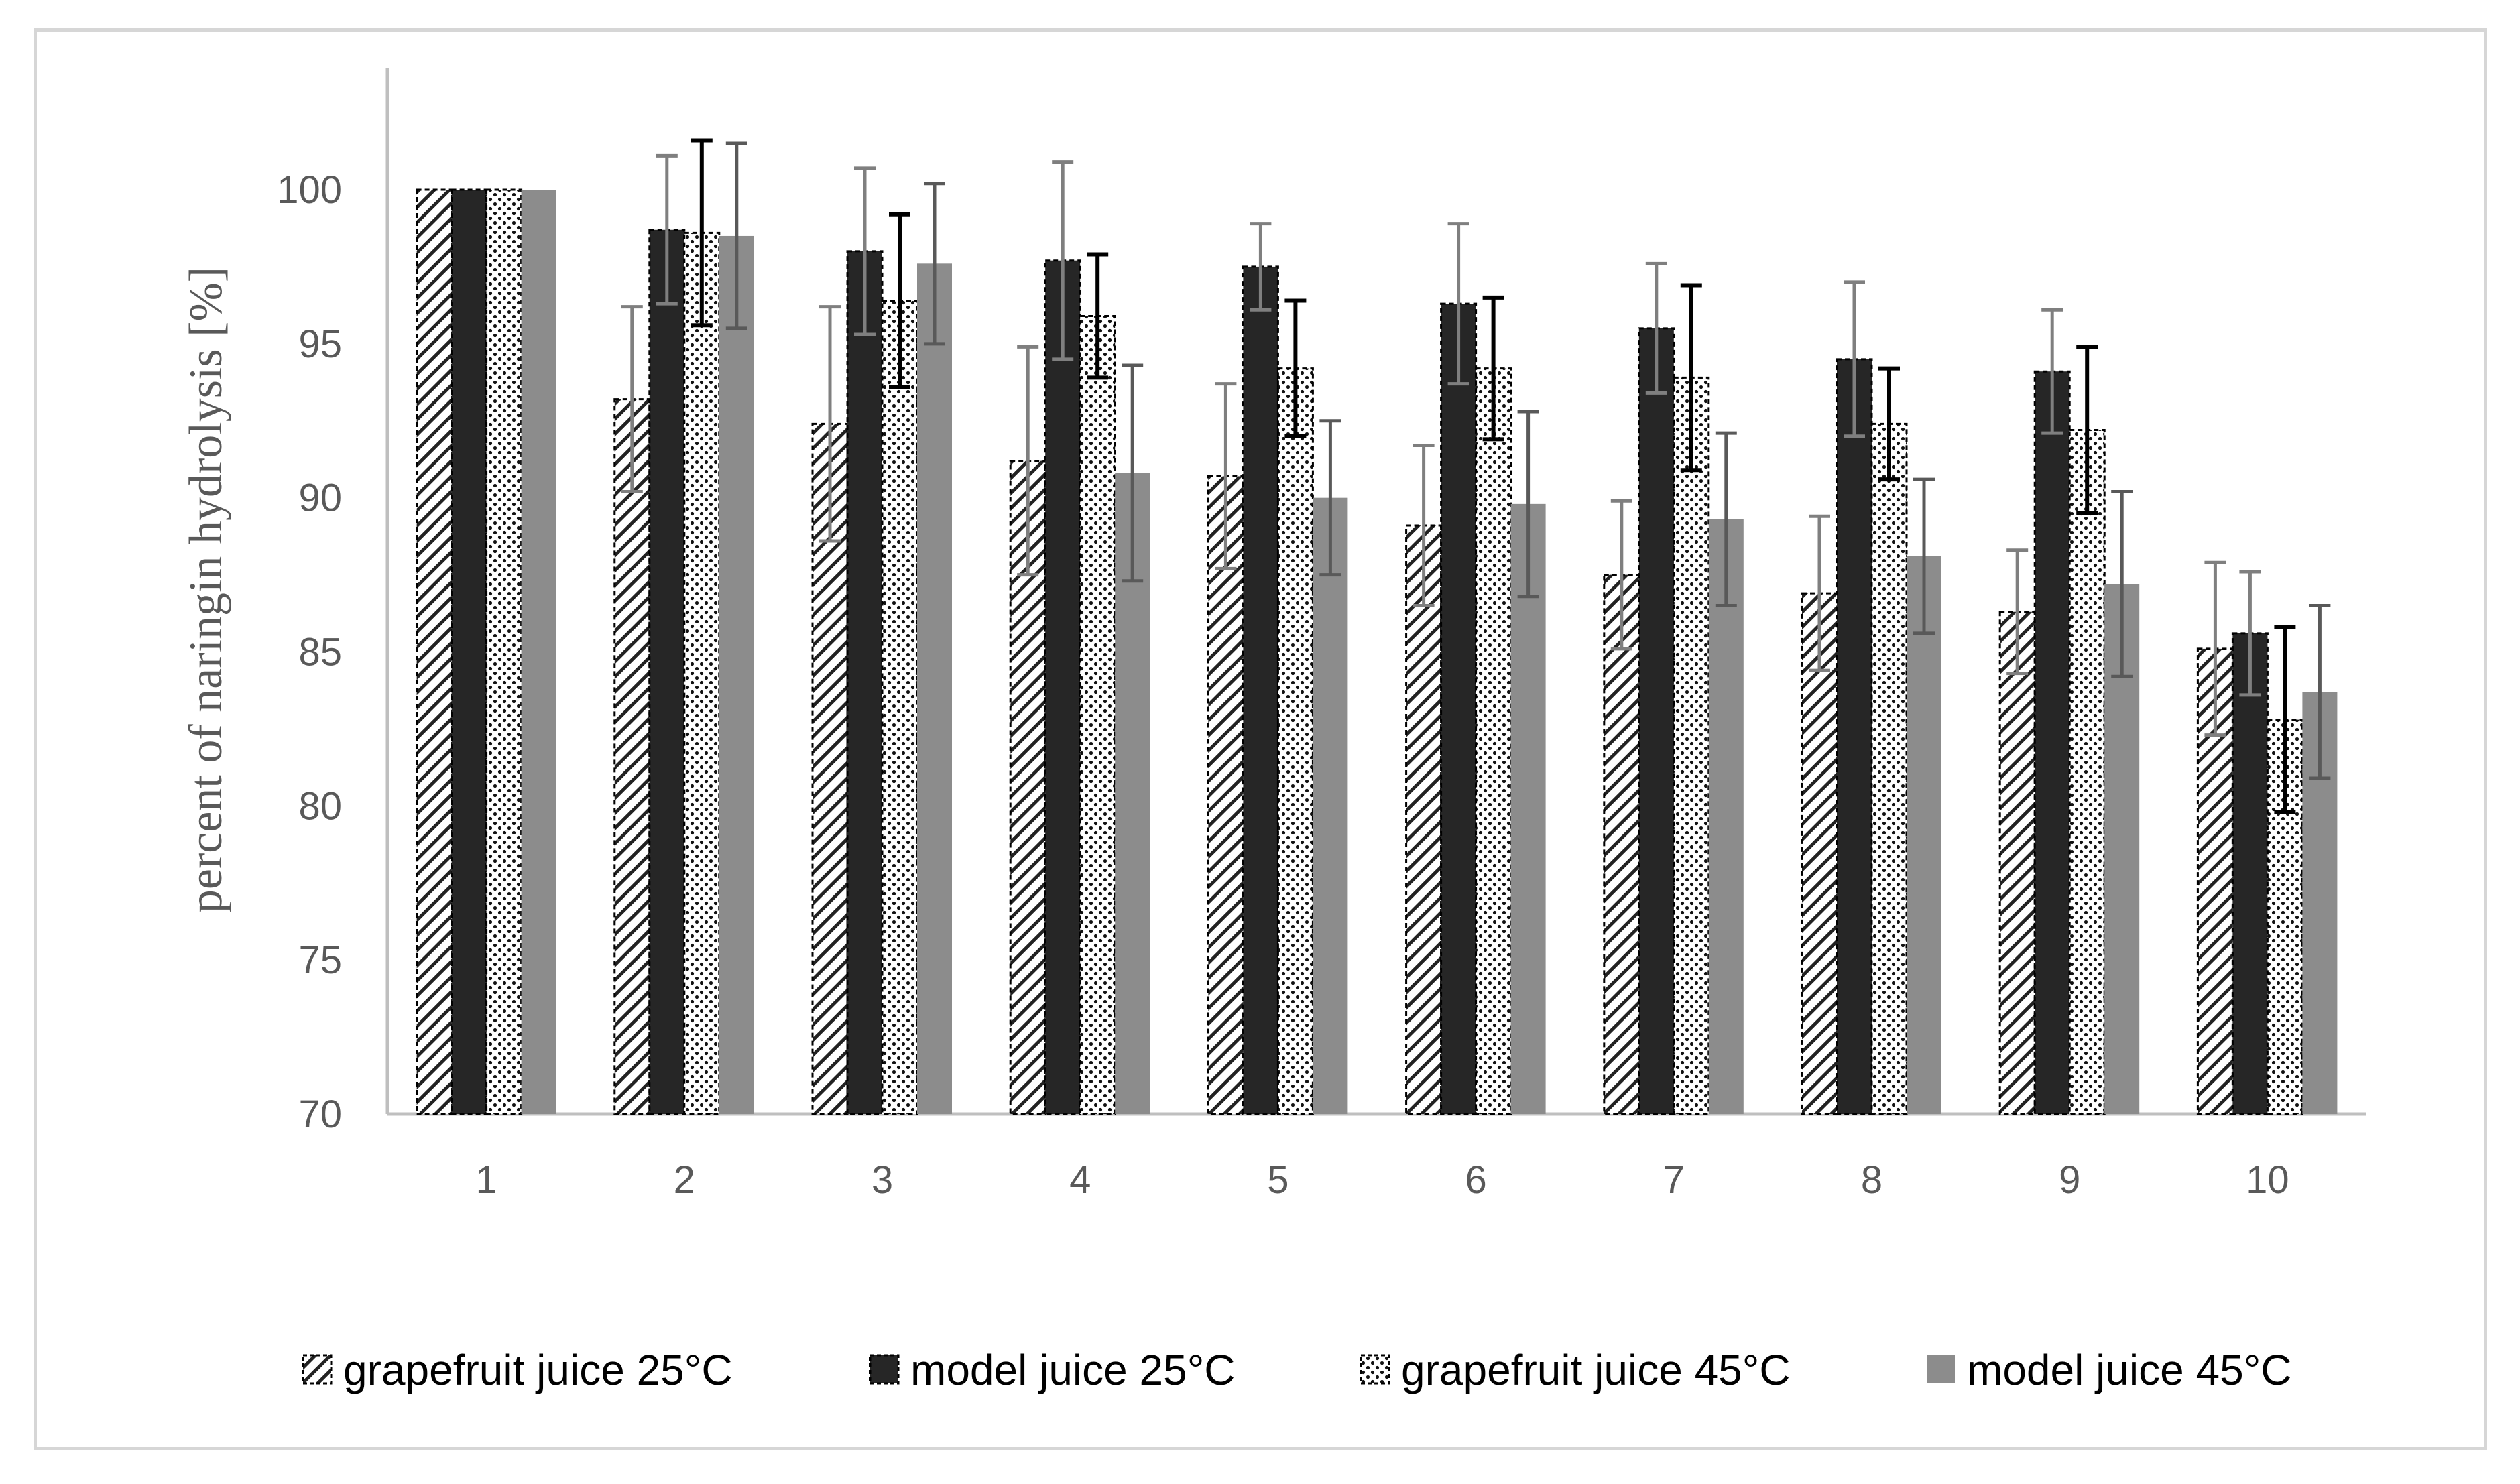  I want to click on legend-label-model-45: model juice 45°C, so click(2129, 1370).